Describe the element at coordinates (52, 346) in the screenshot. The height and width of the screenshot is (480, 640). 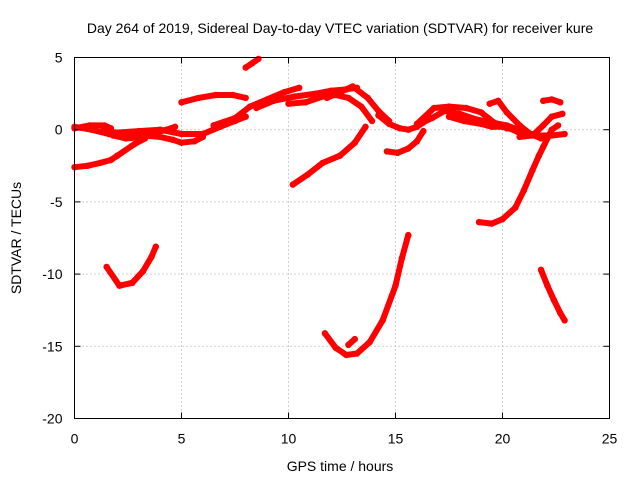
I see `y-tick-label: -15` at that location.